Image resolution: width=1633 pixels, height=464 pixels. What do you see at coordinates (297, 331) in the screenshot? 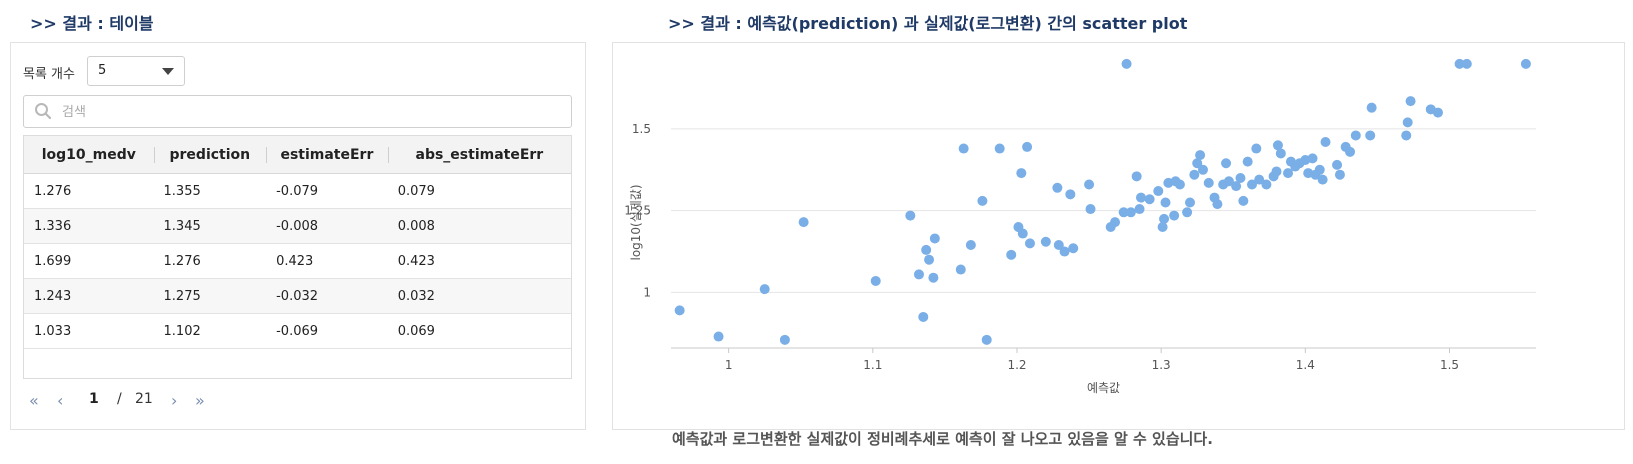
I see `table-row: 1.033 1.102 -0.069 0.069` at bounding box center [297, 331].